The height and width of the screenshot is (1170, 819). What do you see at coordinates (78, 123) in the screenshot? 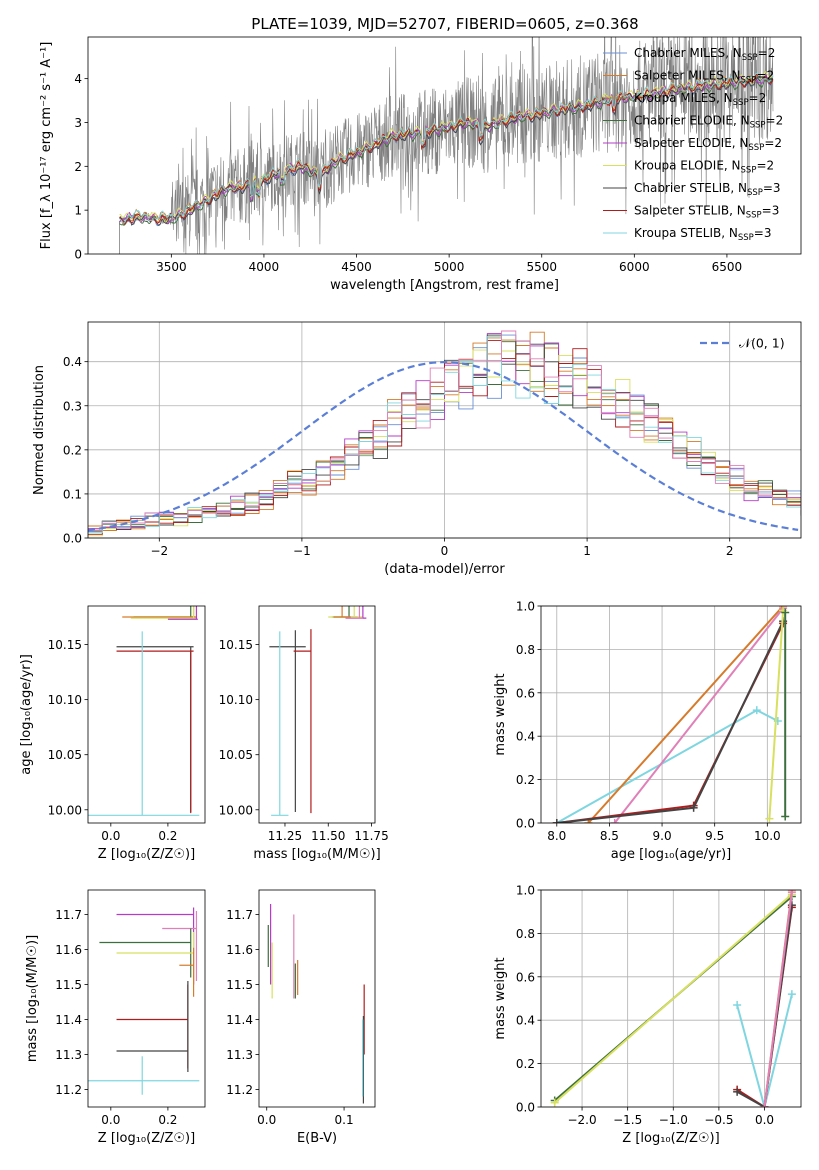
I see `y-tick-label: 3` at bounding box center [78, 123].